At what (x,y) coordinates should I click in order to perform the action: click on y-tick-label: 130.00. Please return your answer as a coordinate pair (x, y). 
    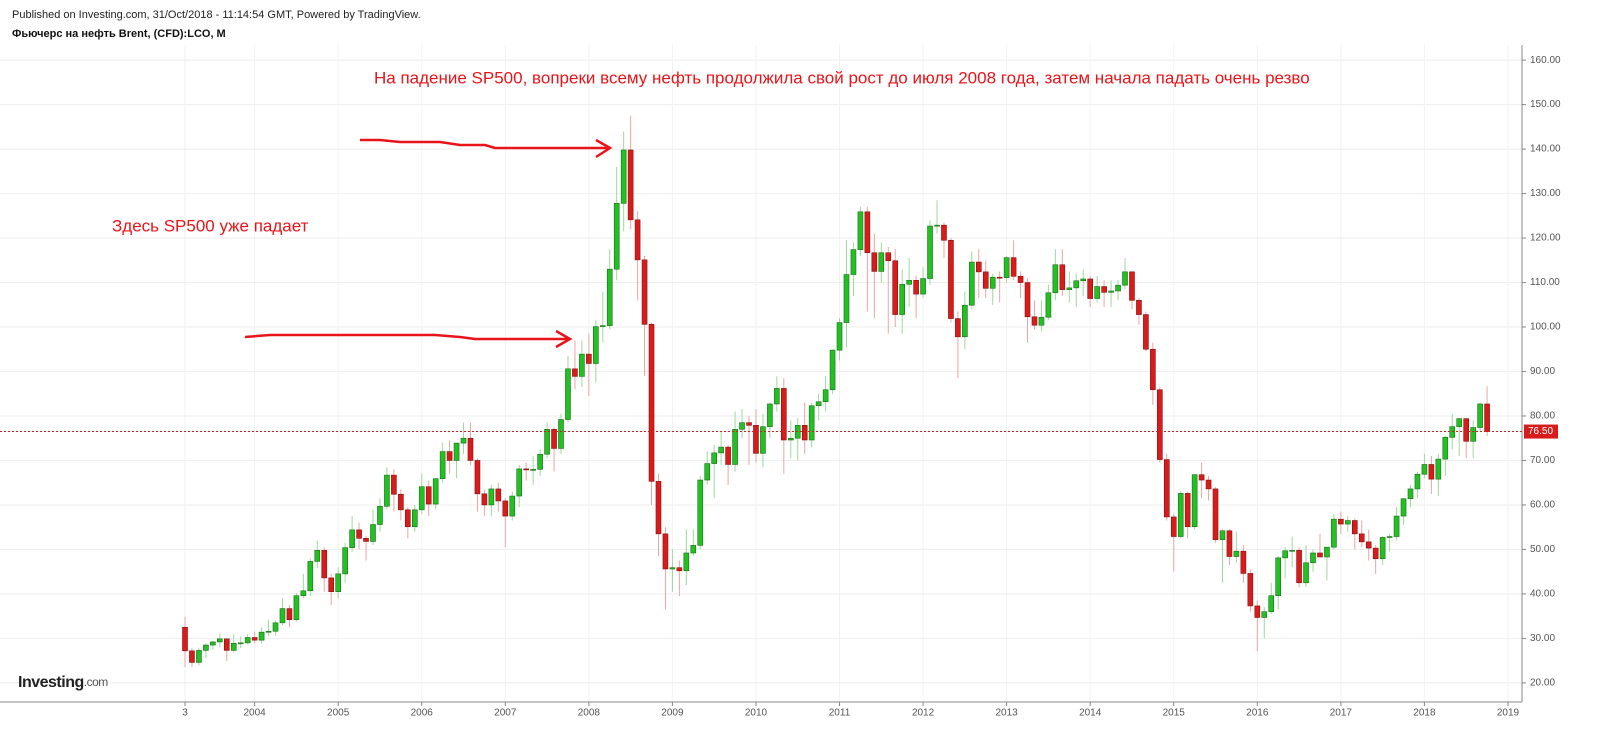
    Looking at the image, I should click on (1545, 193).